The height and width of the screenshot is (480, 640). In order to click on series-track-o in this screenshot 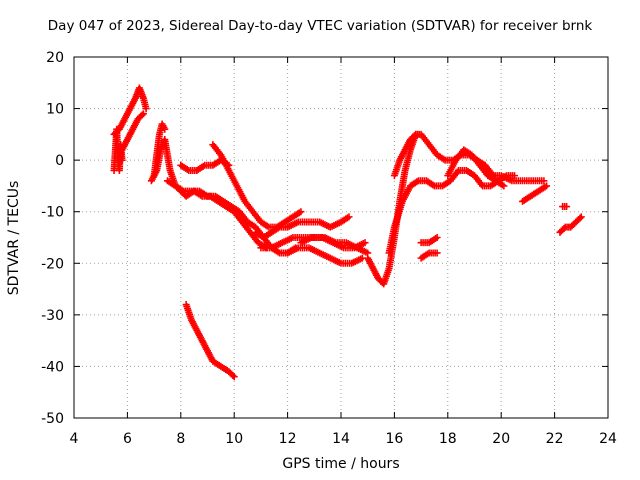, I will do `click(452, 211)`.